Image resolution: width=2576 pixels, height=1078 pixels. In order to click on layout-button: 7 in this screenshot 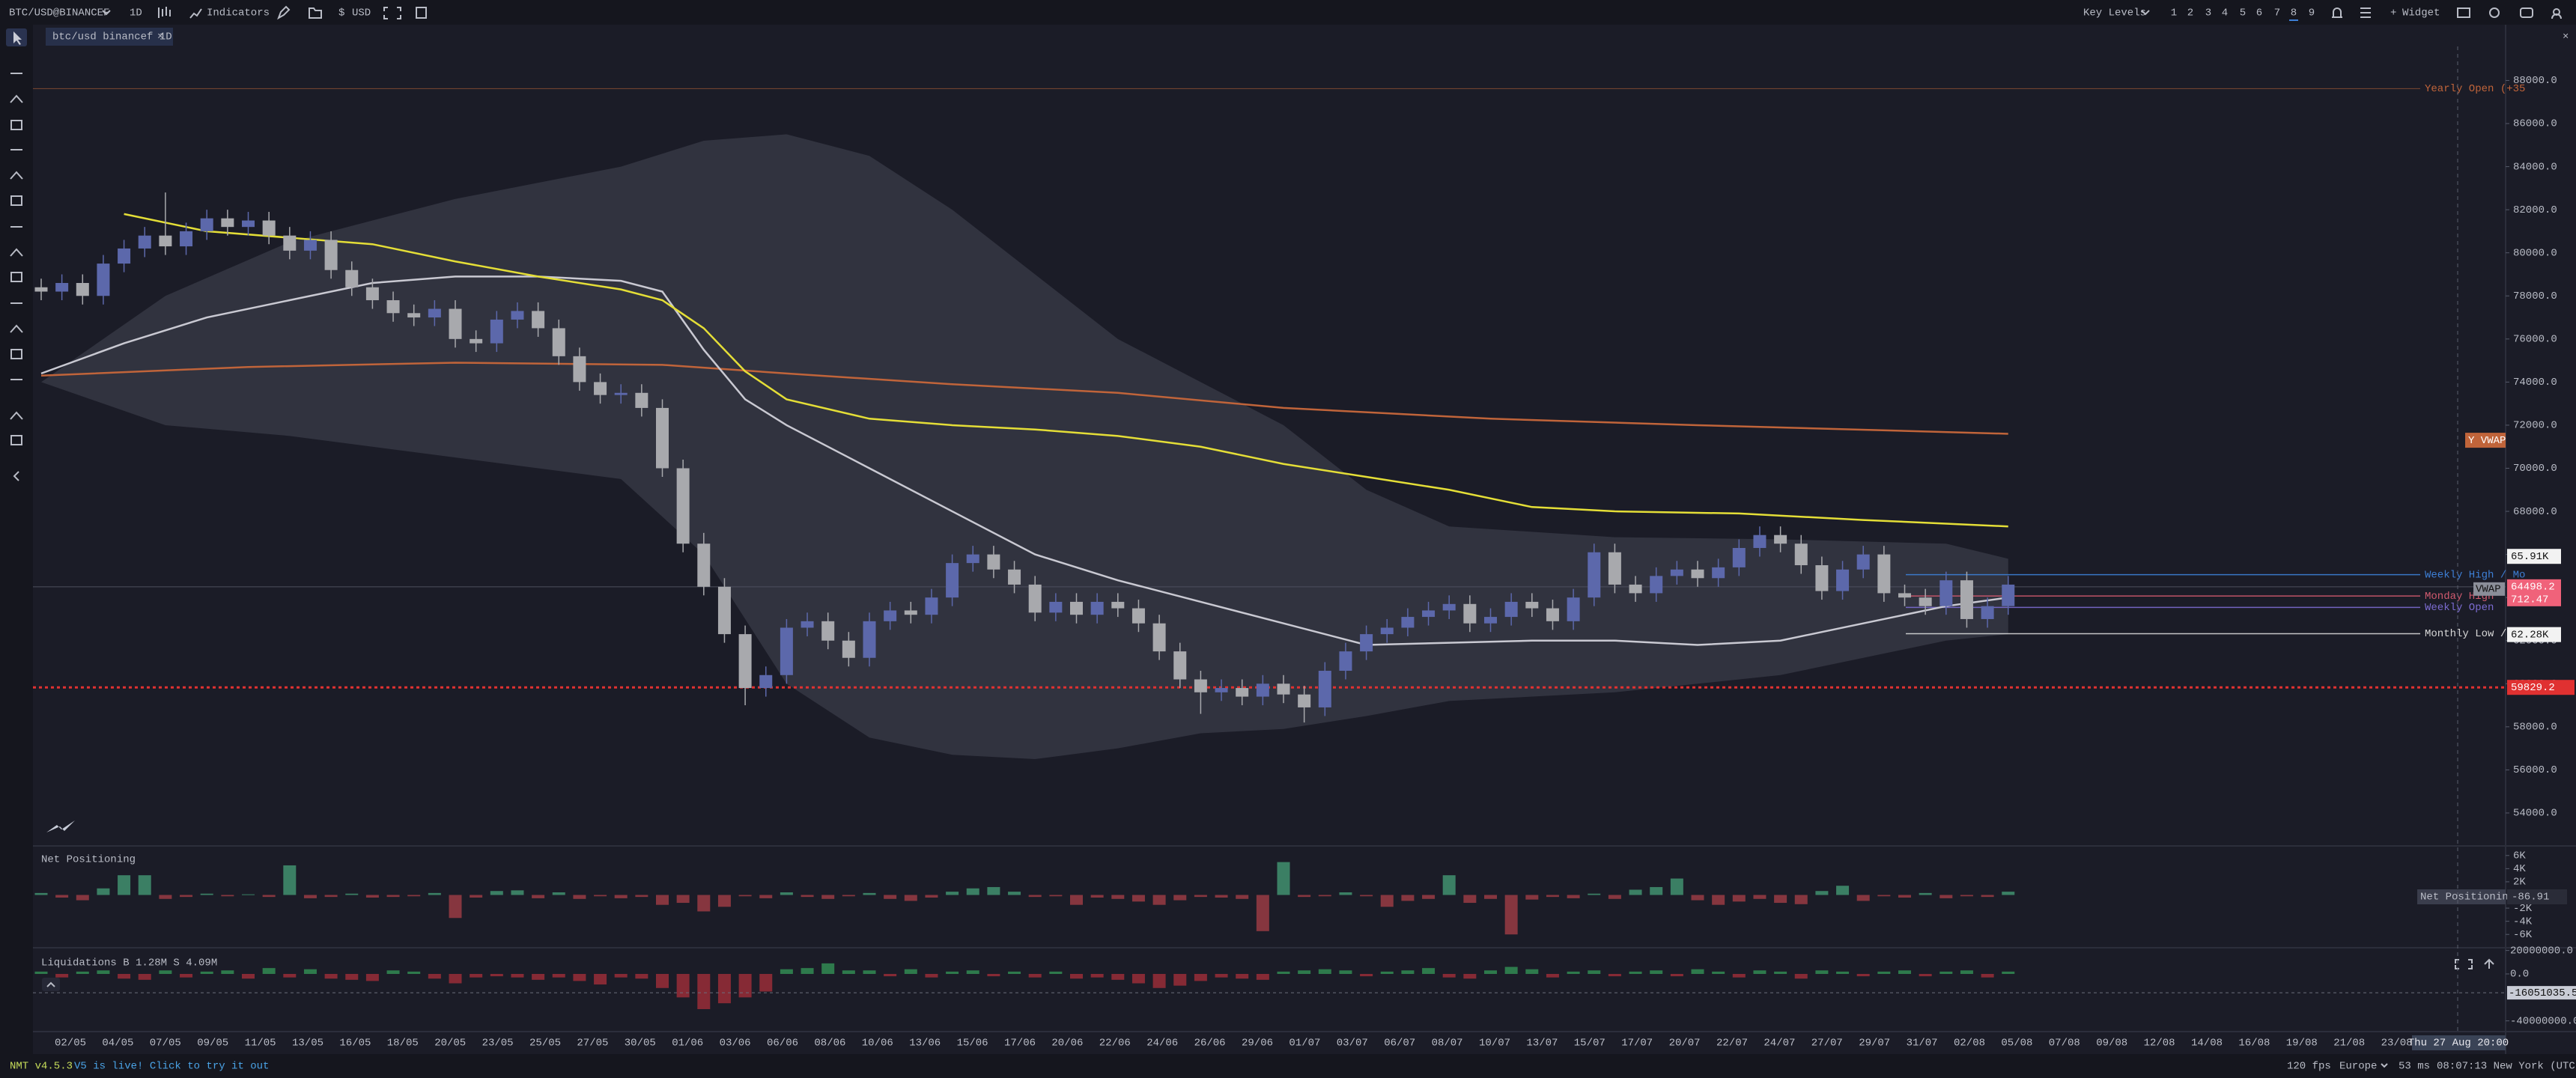, I will do `click(2277, 13)`.